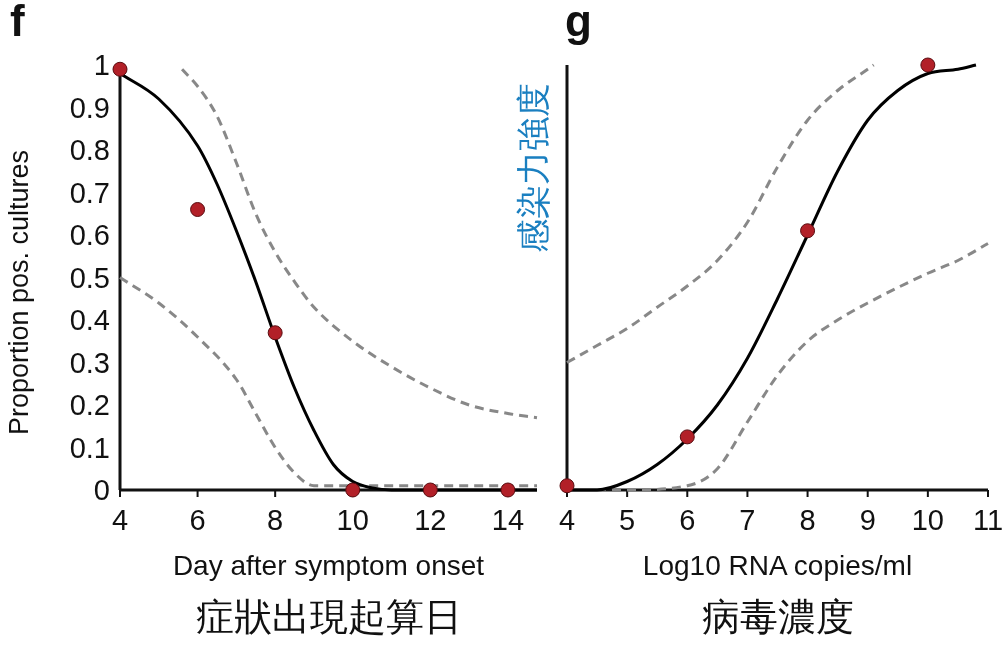 Image resolution: width=1007 pixels, height=648 pixels. What do you see at coordinates (777, 617) in the screenshot?
I see `text: 病毒濃度` at bounding box center [777, 617].